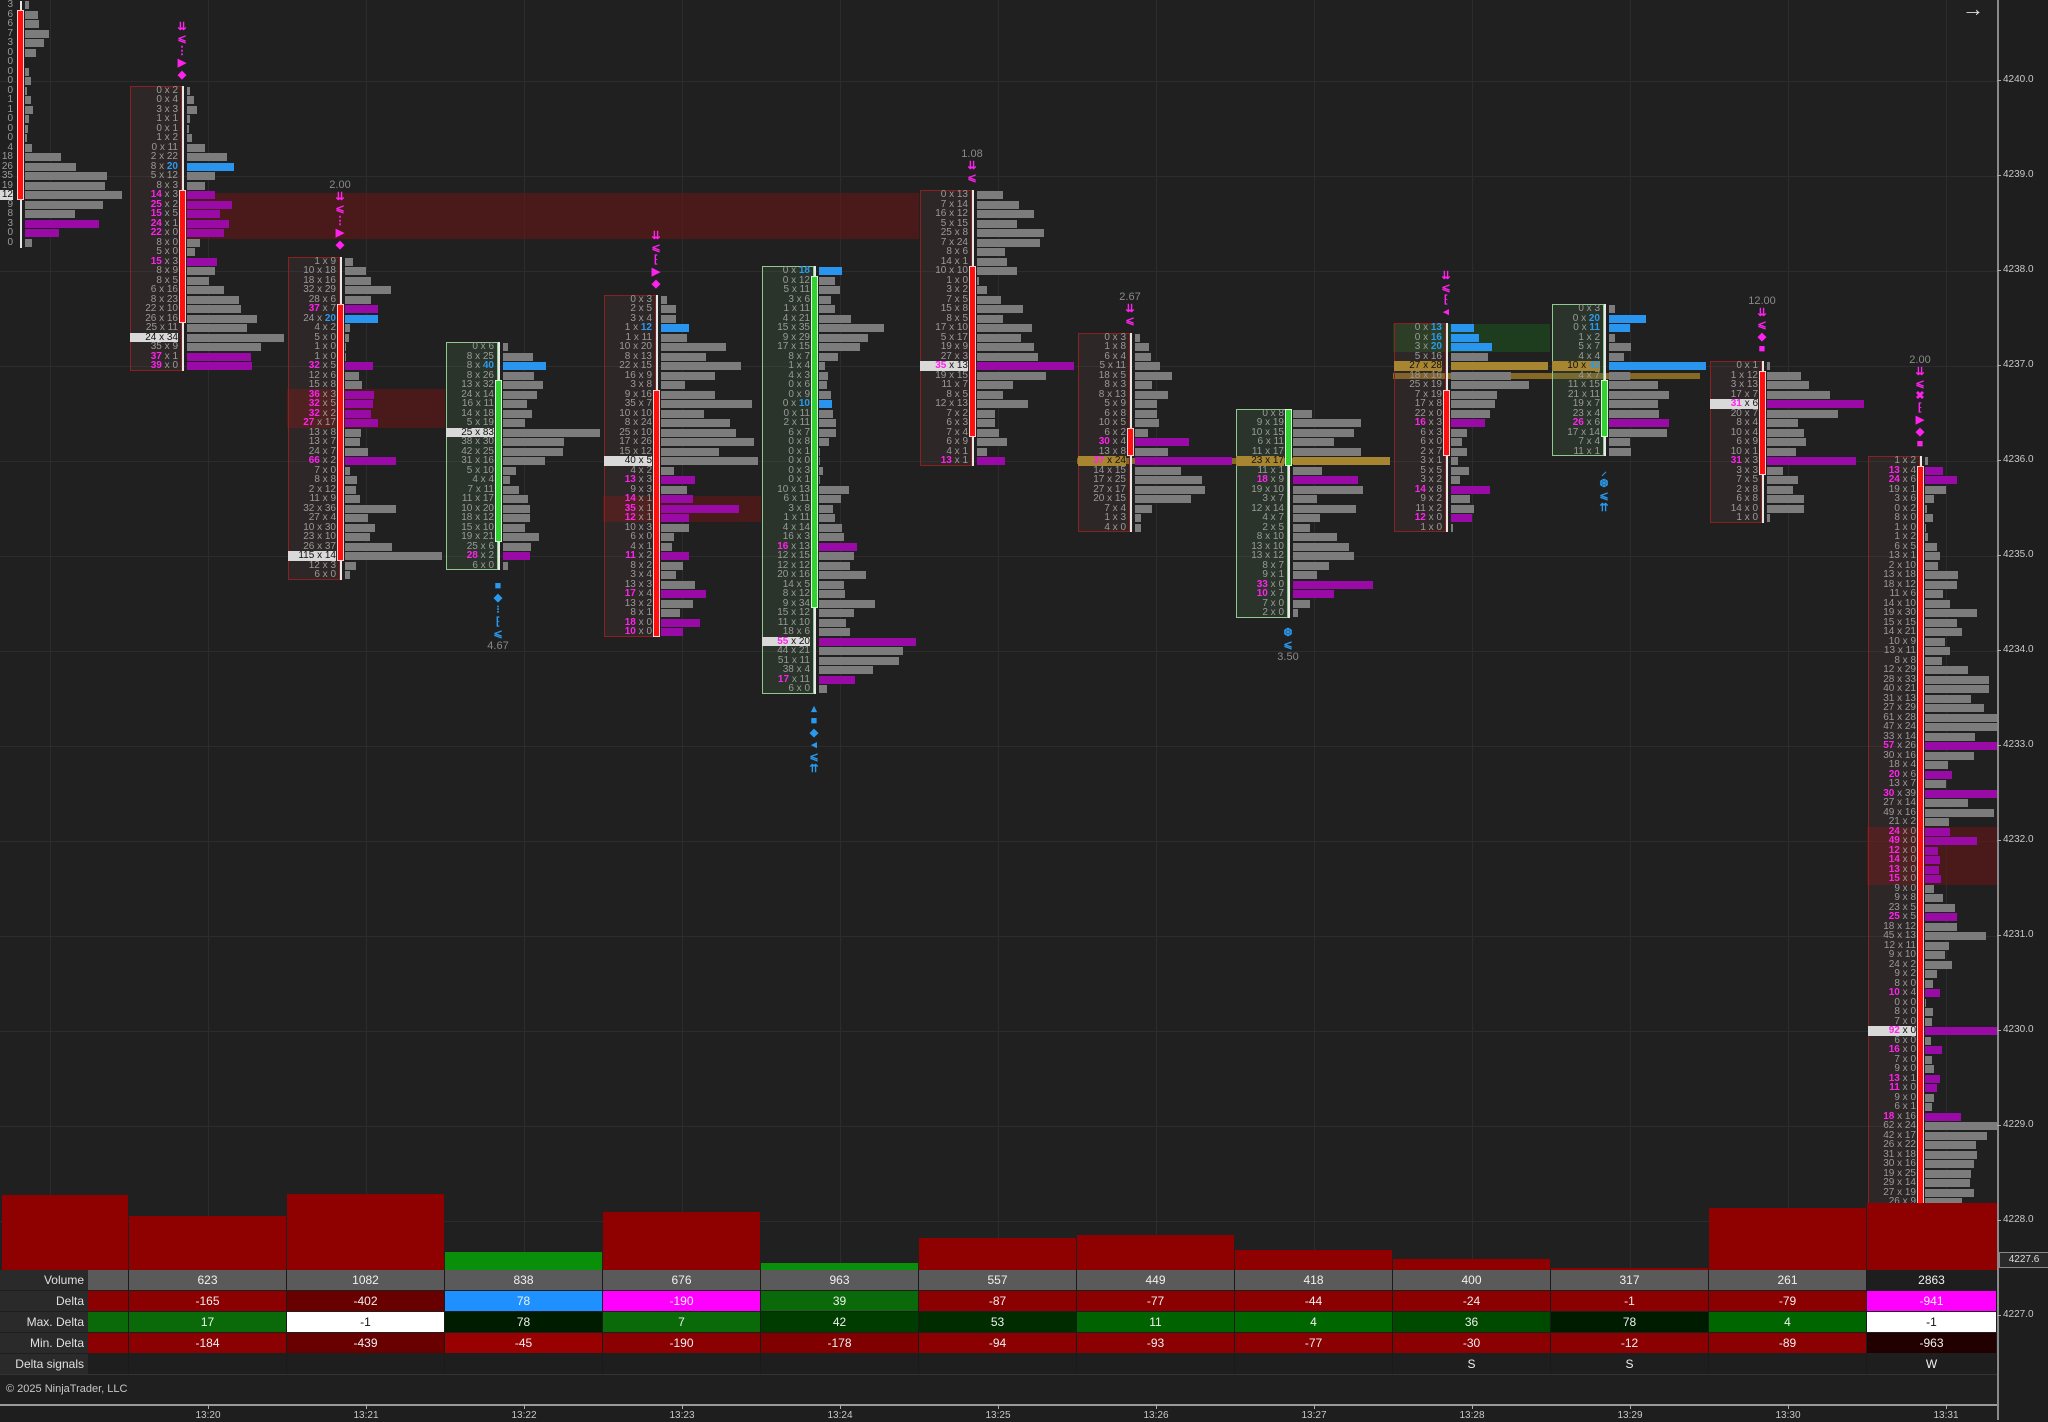 The image size is (2048, 1422). What do you see at coordinates (944, 214) in the screenshot?
I see `footprint-cell: 16 x 12` at bounding box center [944, 214].